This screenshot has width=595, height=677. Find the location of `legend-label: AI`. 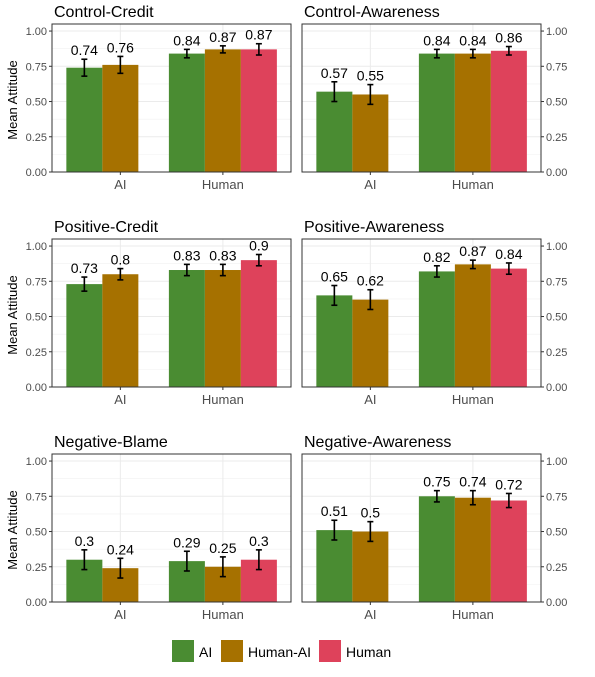

legend-label: AI is located at coordinates (205, 652).